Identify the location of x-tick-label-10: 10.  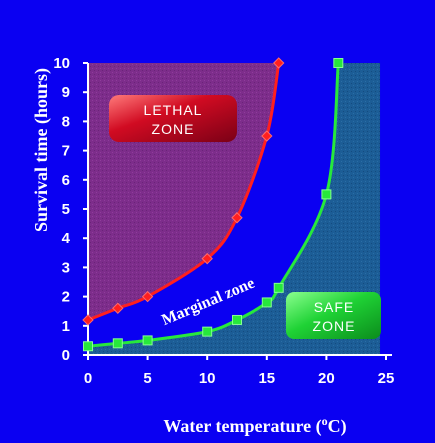
(207, 378).